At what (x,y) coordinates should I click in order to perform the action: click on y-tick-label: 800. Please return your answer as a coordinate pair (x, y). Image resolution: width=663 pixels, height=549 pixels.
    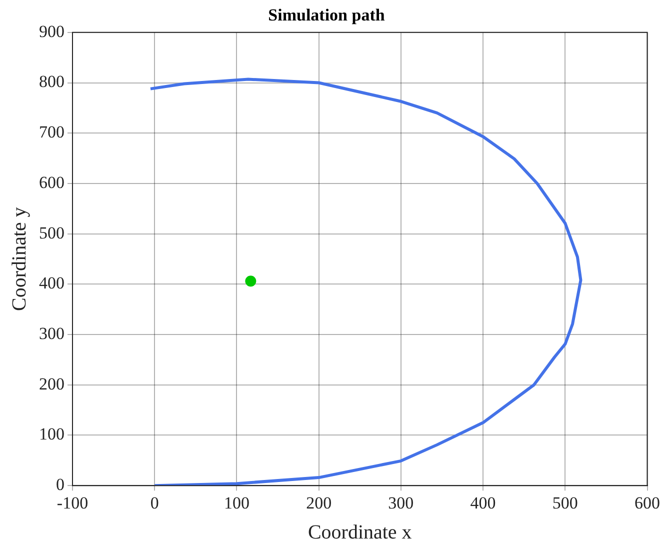
    Looking at the image, I should click on (51, 82).